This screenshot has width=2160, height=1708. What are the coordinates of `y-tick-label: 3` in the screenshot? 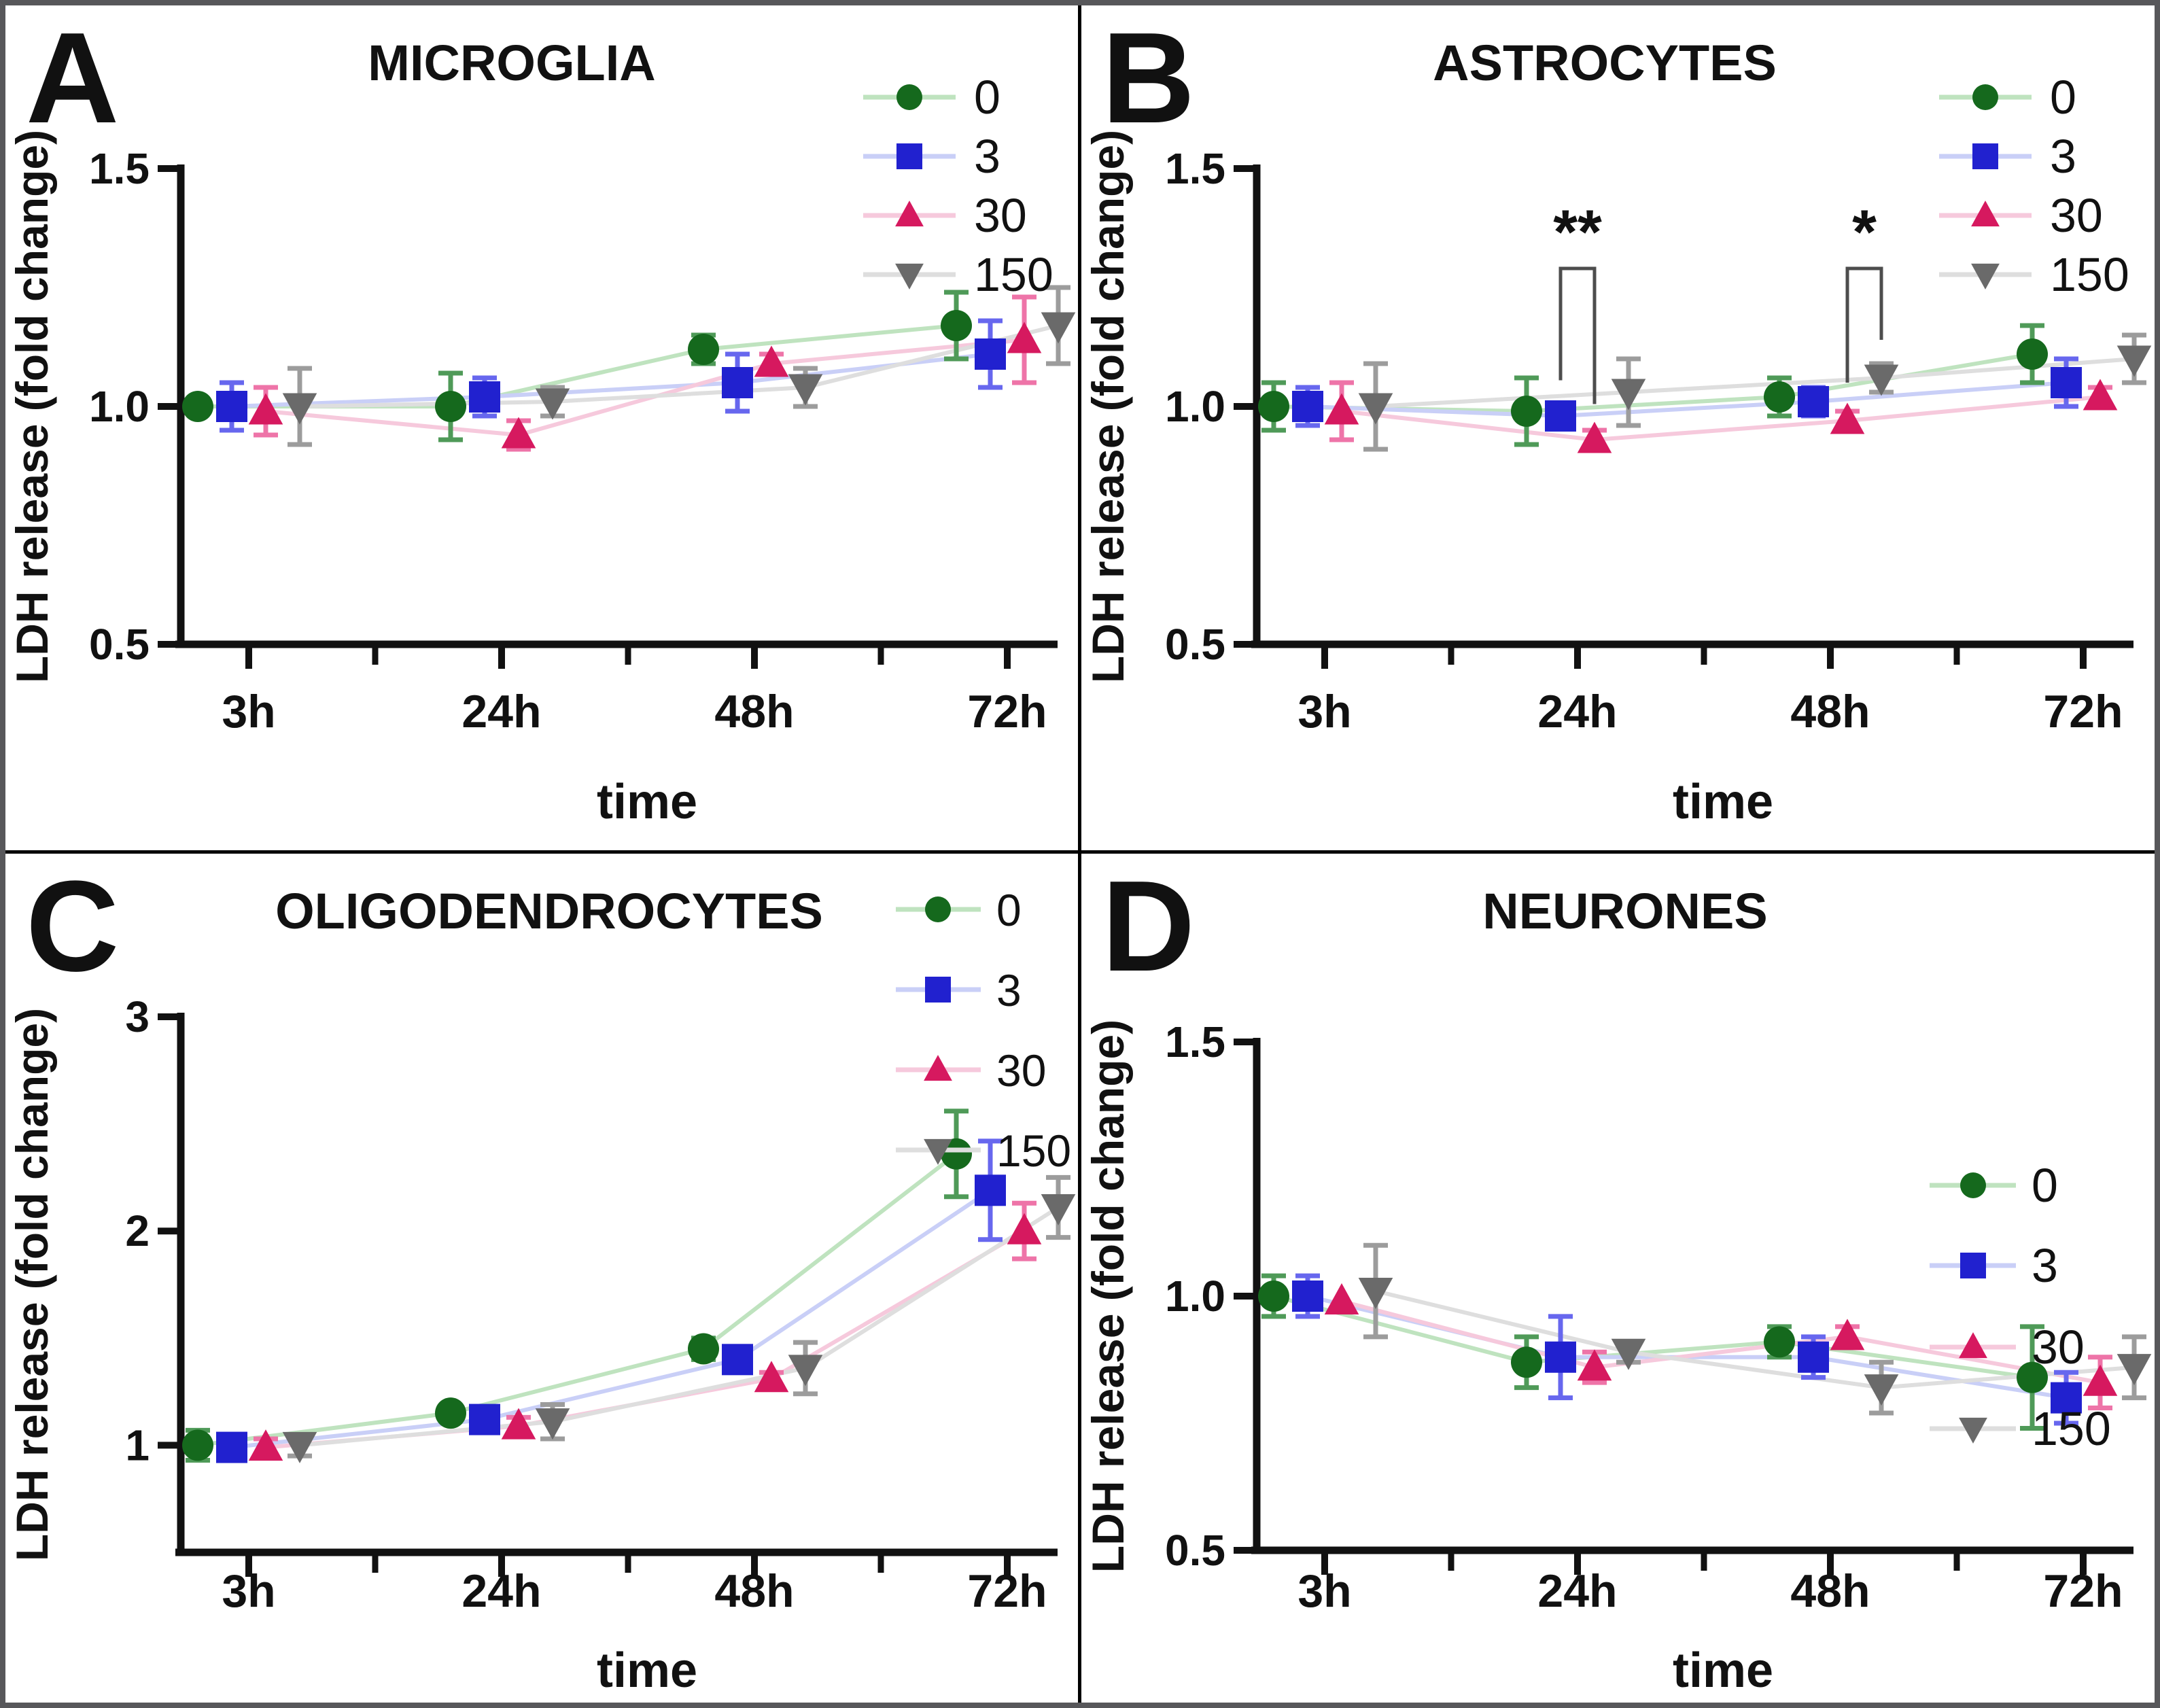 It's located at (137, 1016).